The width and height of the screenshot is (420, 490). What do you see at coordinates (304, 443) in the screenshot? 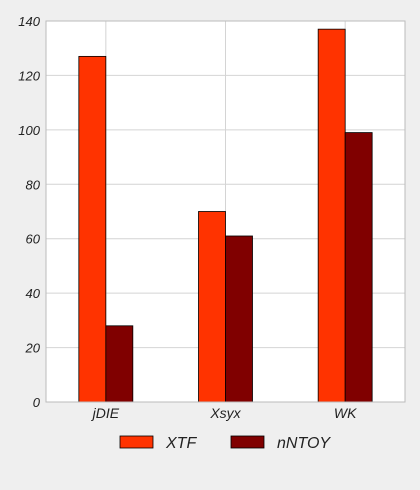
I see `legend-label: nNTOY` at bounding box center [304, 443].